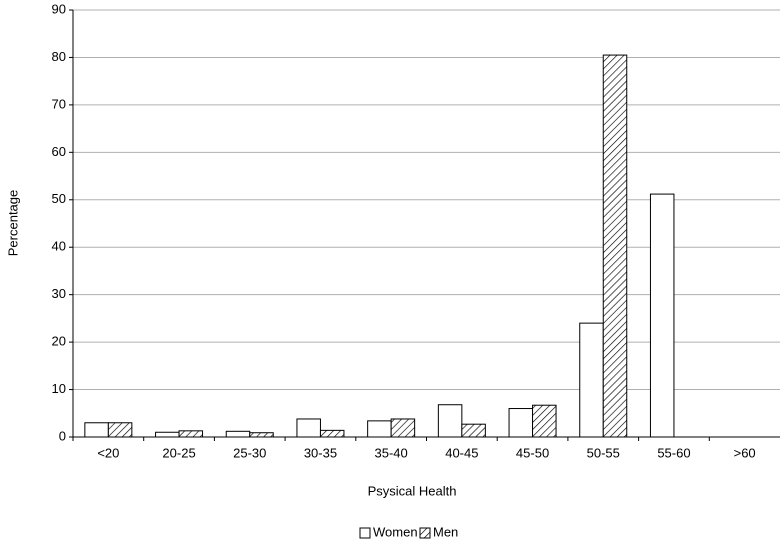 The width and height of the screenshot is (781, 544). What do you see at coordinates (12, 223) in the screenshot?
I see `y-axis-title: Percentage` at bounding box center [12, 223].